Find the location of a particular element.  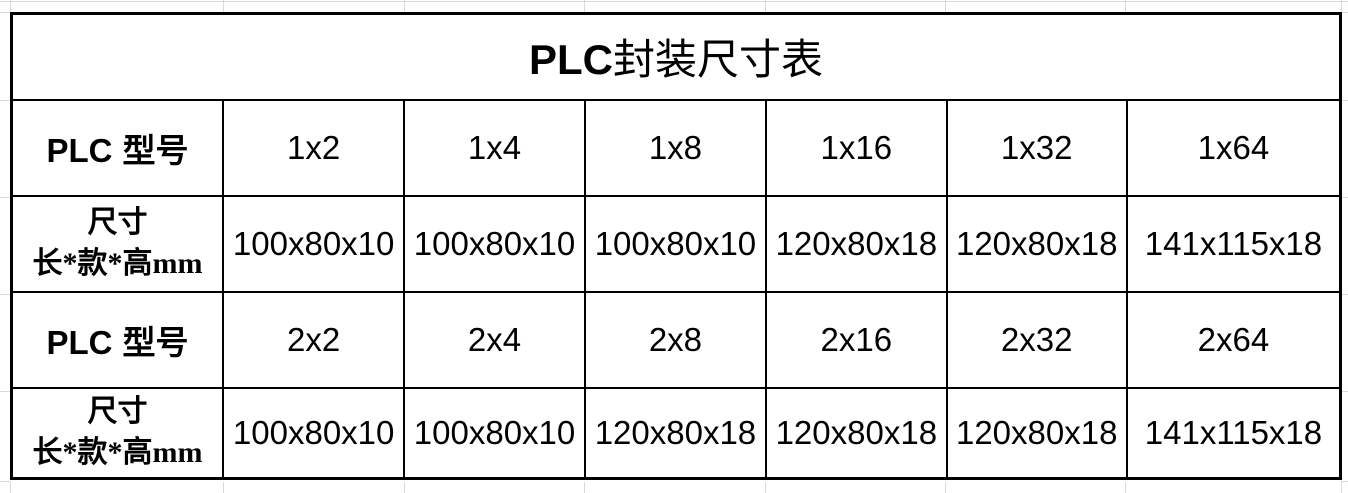

model-cell: 2x64 is located at coordinates (1233, 339).